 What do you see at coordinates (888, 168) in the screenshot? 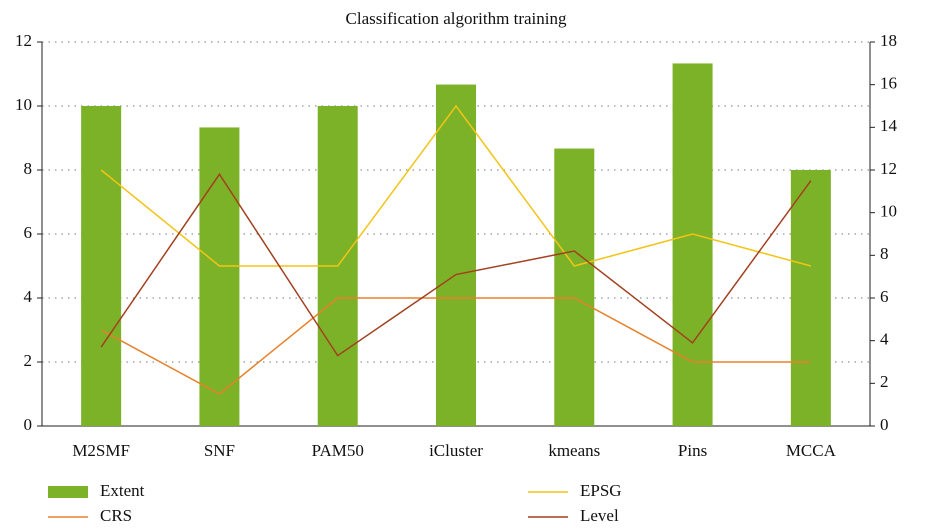
I see `y2-tick-label: 12` at bounding box center [888, 168].